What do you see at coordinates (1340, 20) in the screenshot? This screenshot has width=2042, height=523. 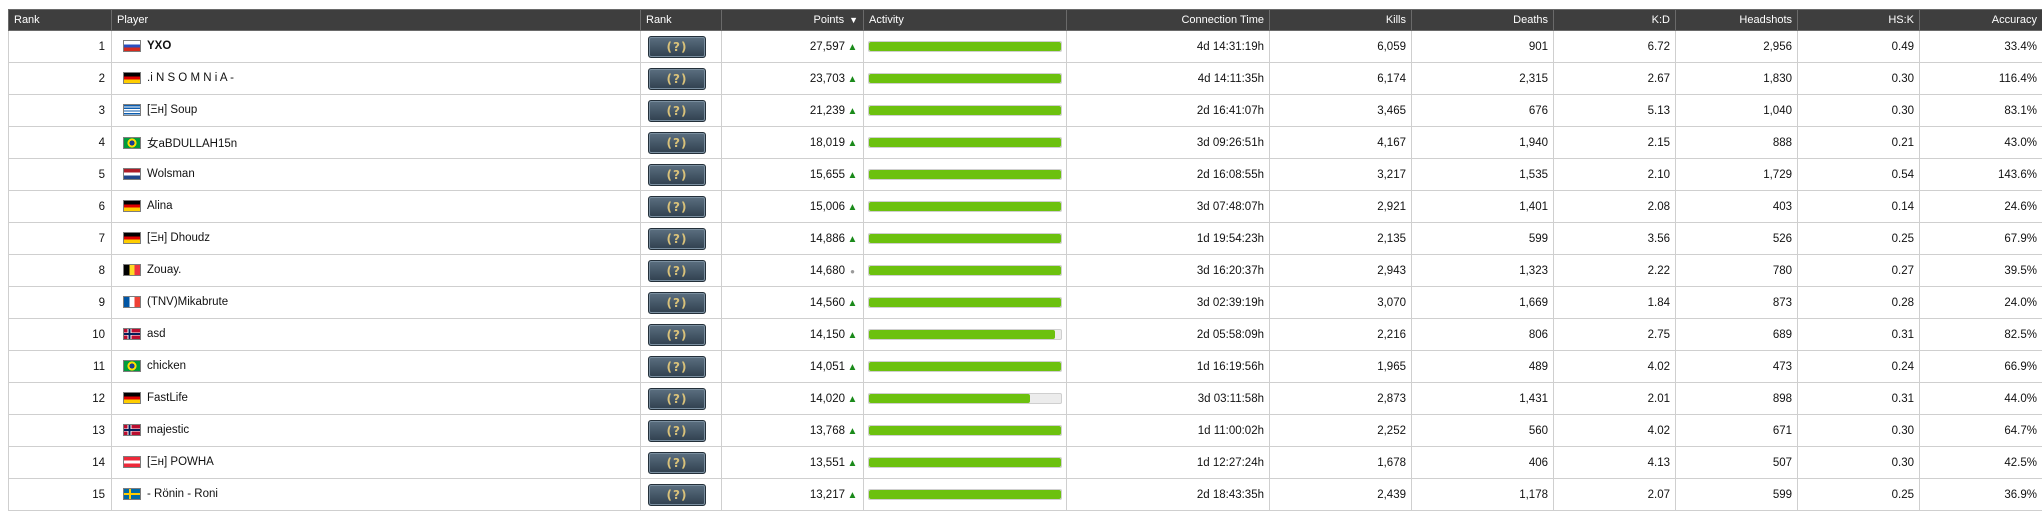 I see `column-header-kills: Kills` at bounding box center [1340, 20].